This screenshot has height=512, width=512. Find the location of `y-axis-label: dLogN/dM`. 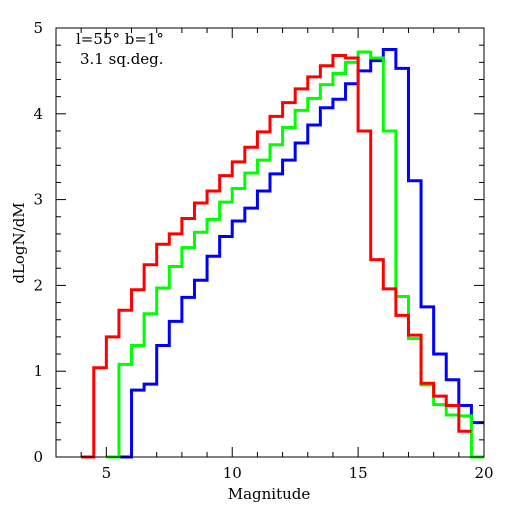

y-axis-label: dLogN/dM is located at coordinates (19, 242).